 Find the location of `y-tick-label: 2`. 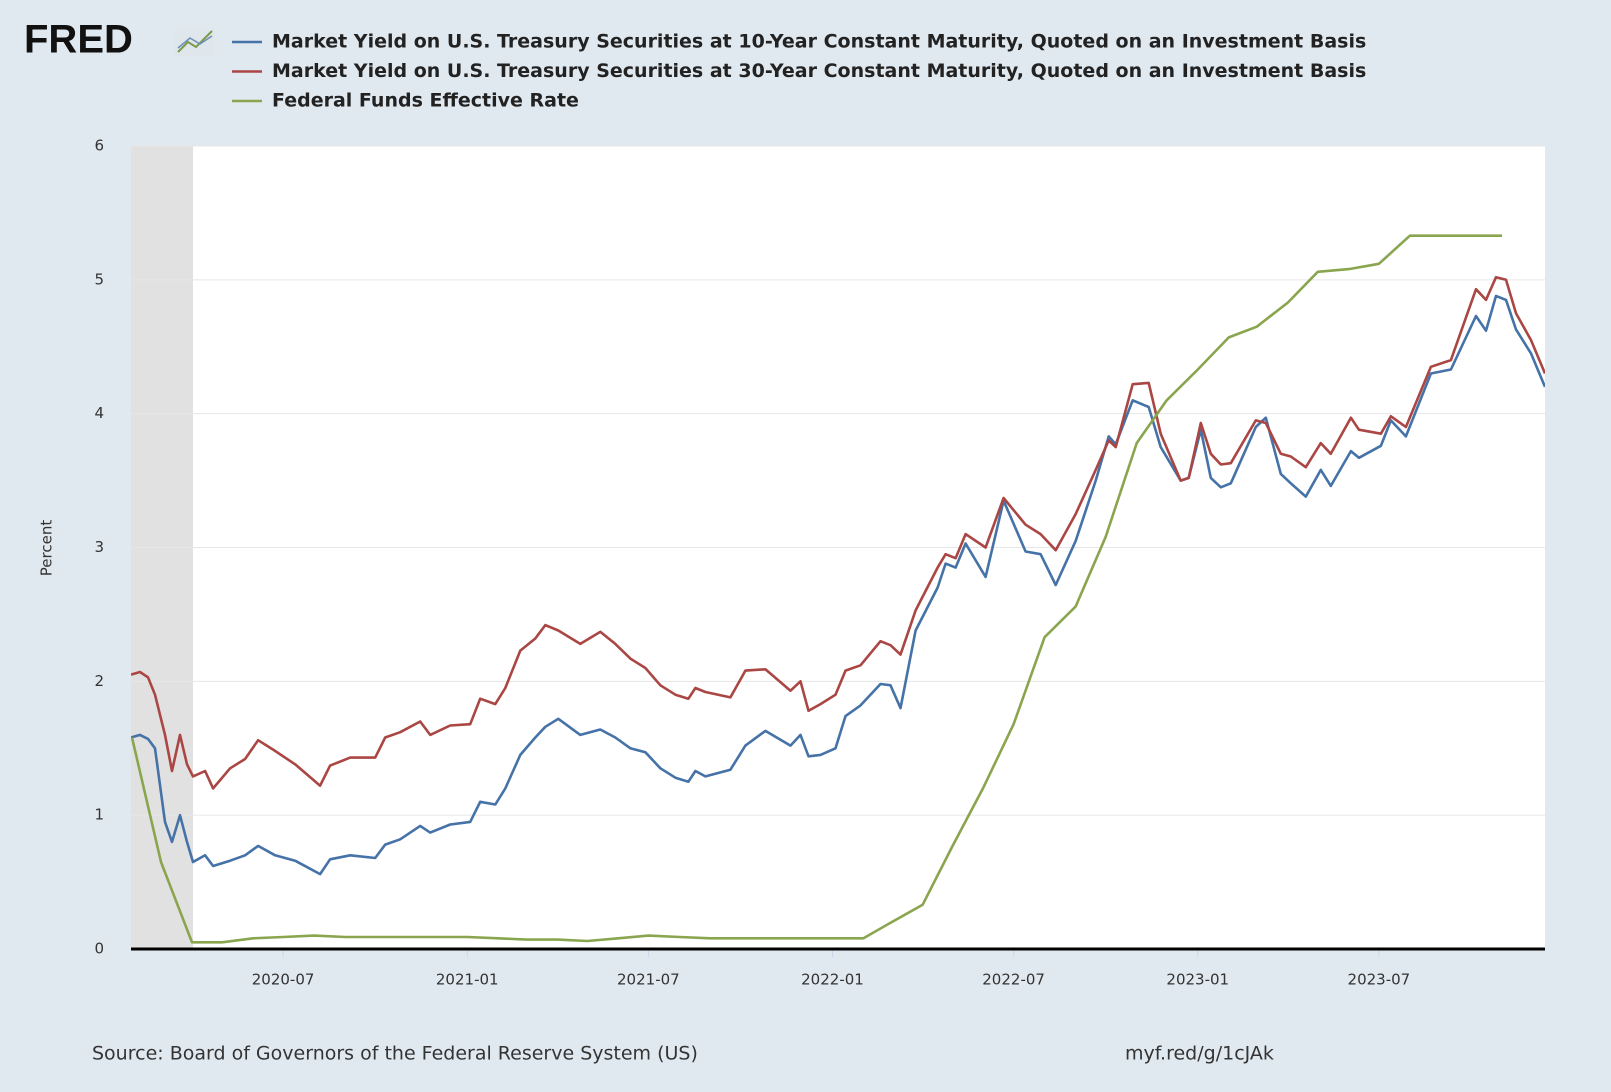

y-tick-label: 2 is located at coordinates (99, 681).